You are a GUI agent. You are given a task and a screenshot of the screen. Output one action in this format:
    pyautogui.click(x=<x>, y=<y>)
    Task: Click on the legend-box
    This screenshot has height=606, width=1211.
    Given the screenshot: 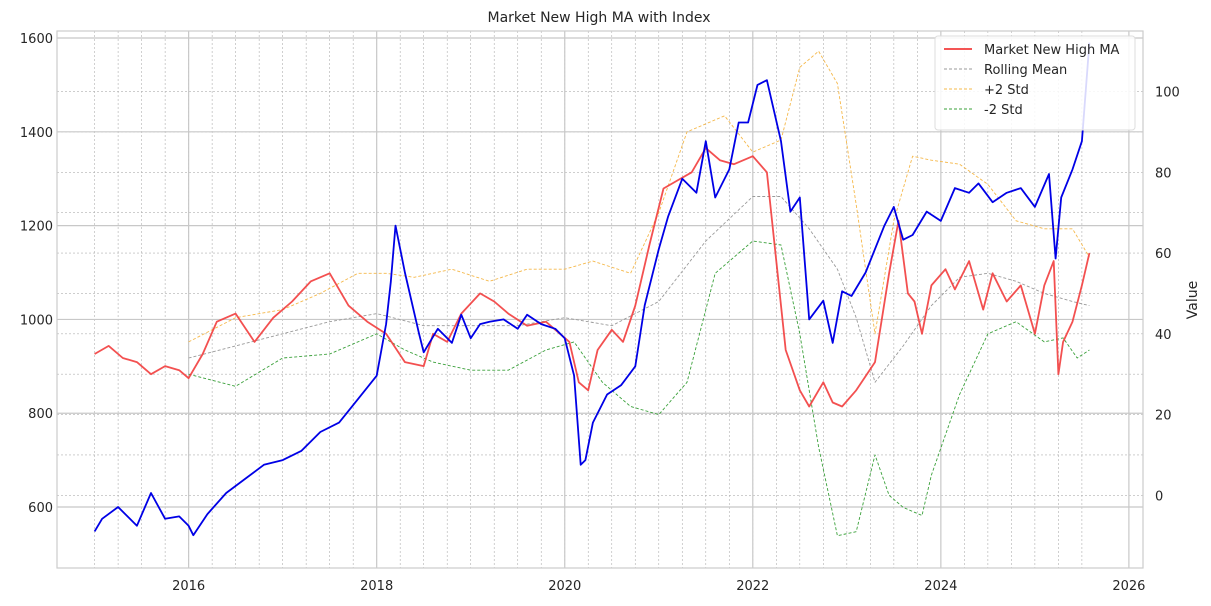 What is the action you would take?
    pyautogui.click(x=1035, y=83)
    